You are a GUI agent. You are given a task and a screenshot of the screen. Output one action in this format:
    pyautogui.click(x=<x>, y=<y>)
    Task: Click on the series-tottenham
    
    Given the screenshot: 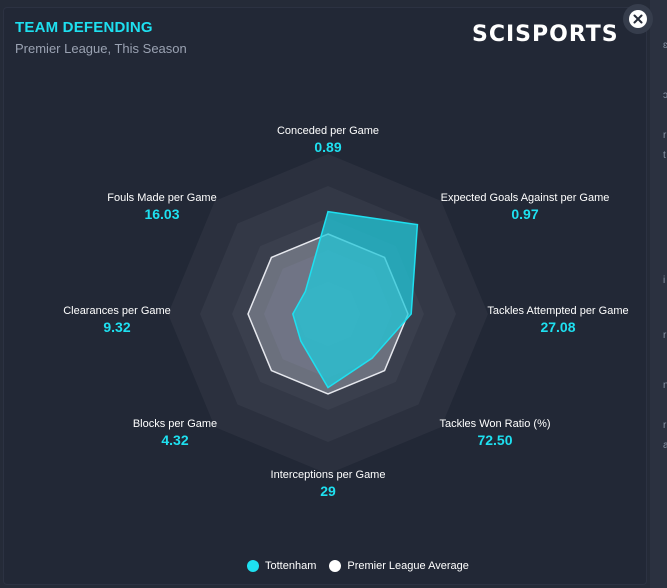 What is the action you would take?
    pyautogui.click(x=355, y=299)
    